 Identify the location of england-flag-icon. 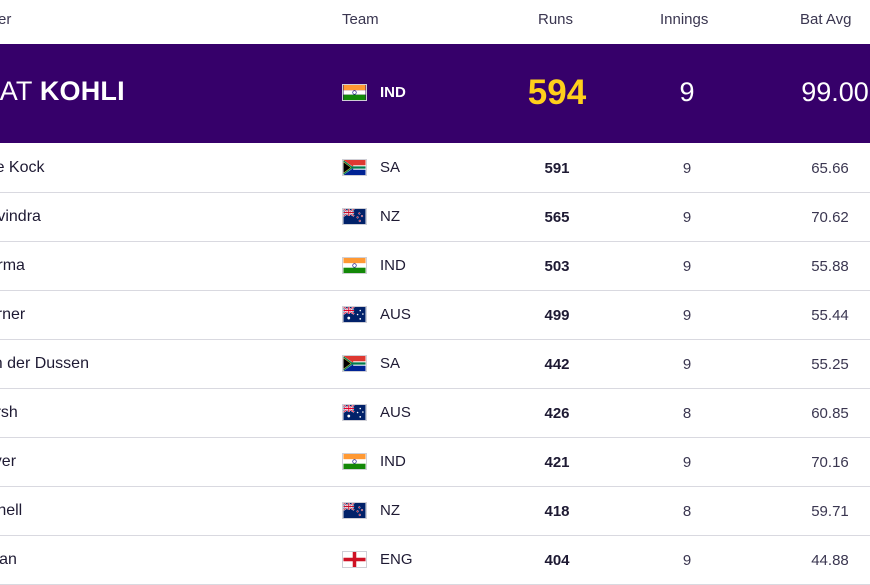
(354, 559).